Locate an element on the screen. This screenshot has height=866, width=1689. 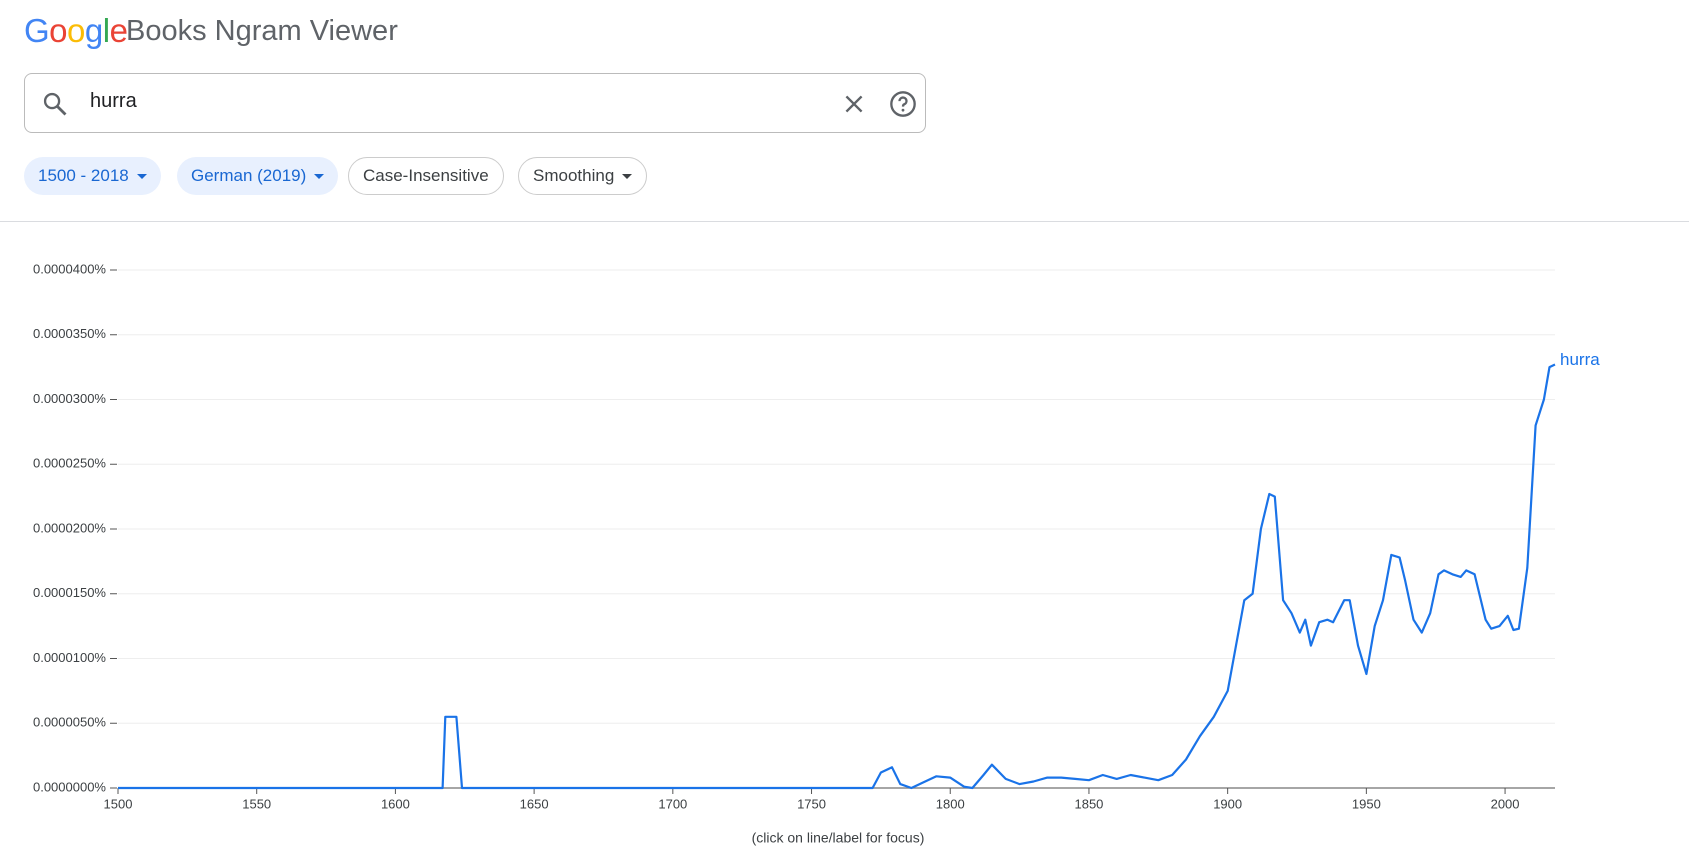
google-logo: Google is located at coordinates (76, 31).